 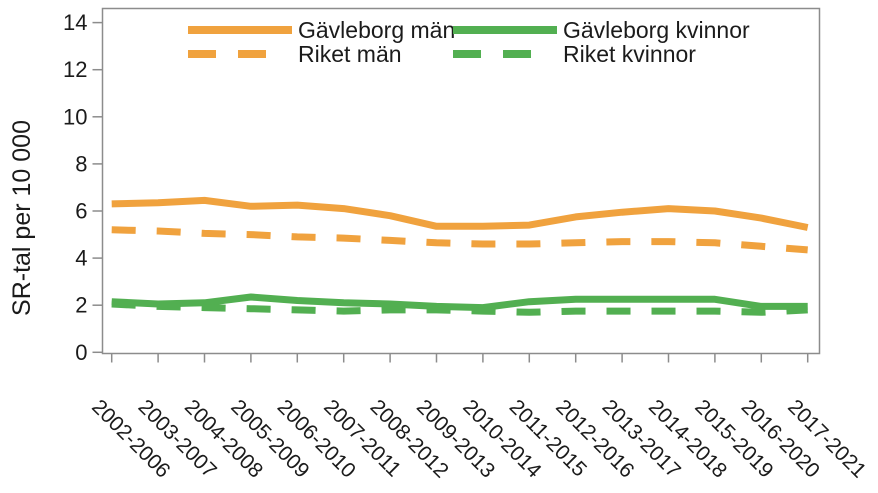 I want to click on series-line-gavleborg-kvinnor, so click(x=459, y=302).